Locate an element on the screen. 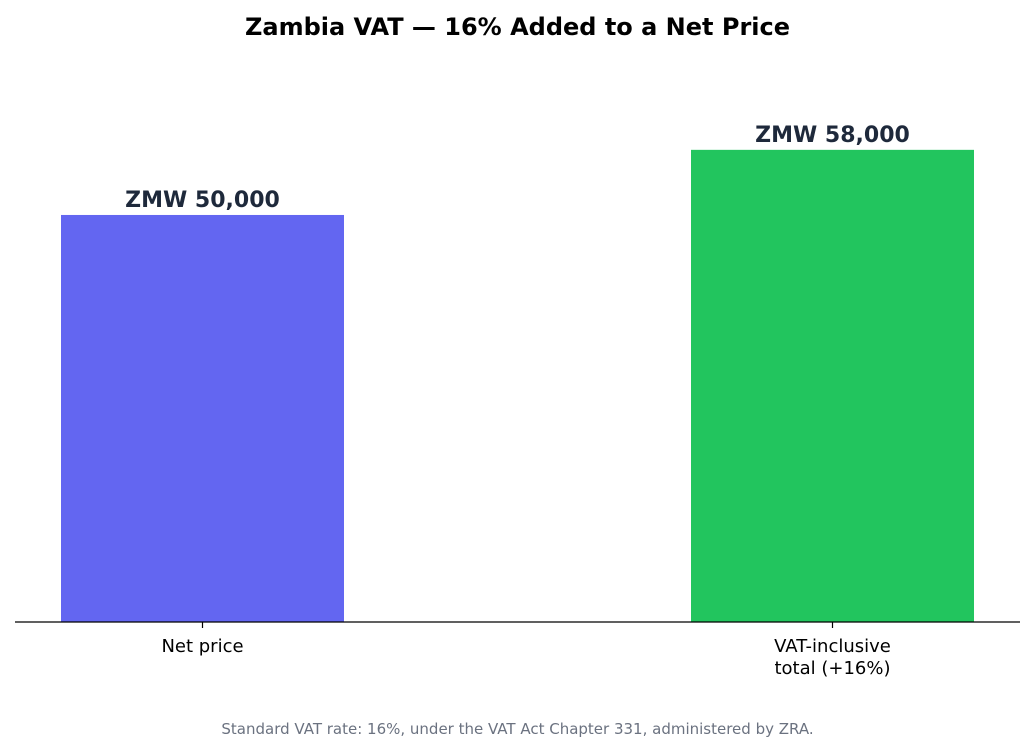 The width and height of the screenshot is (1035, 753). x-tick-label-1: VAT-inclusive total (+16%) is located at coordinates (832, 657).